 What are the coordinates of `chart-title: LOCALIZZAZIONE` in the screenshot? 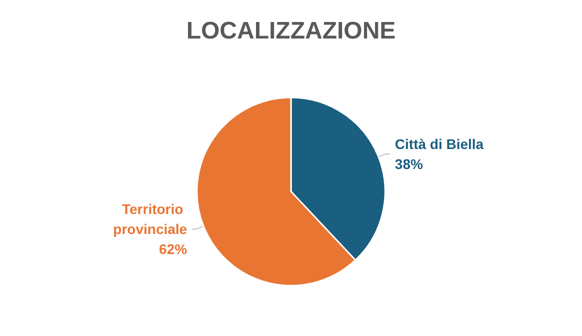 It's located at (291, 31).